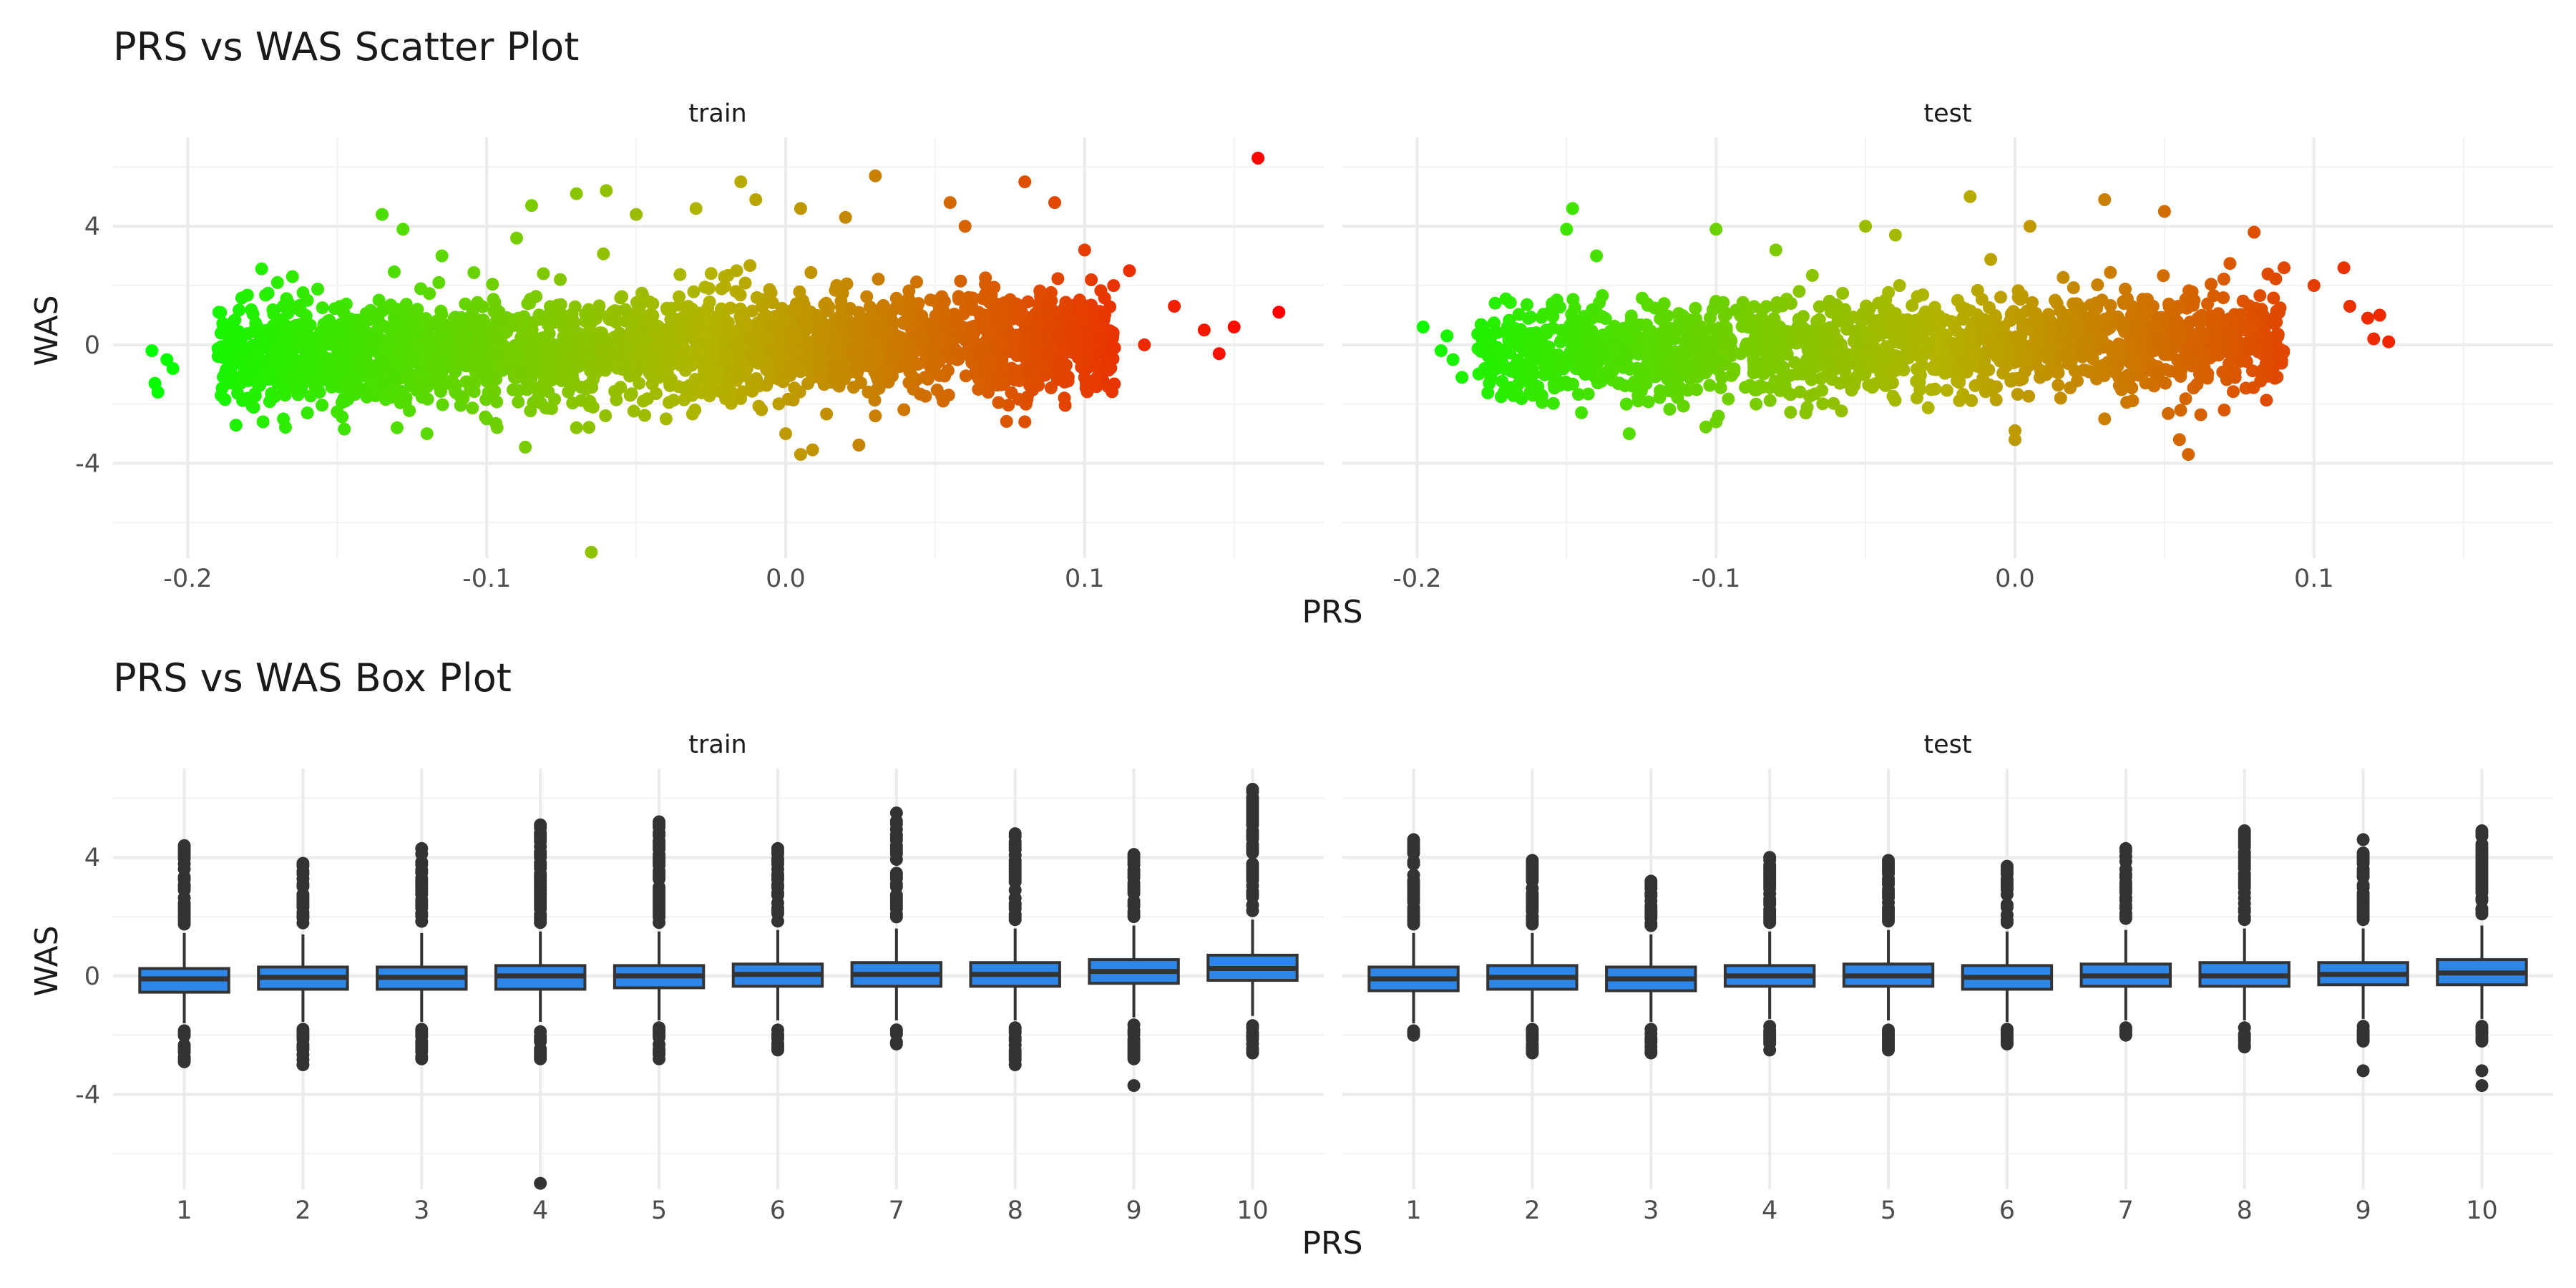 This screenshot has height=1288, width=2576. What do you see at coordinates (1085, 579) in the screenshot?
I see `x-tick-label: 0.1` at bounding box center [1085, 579].